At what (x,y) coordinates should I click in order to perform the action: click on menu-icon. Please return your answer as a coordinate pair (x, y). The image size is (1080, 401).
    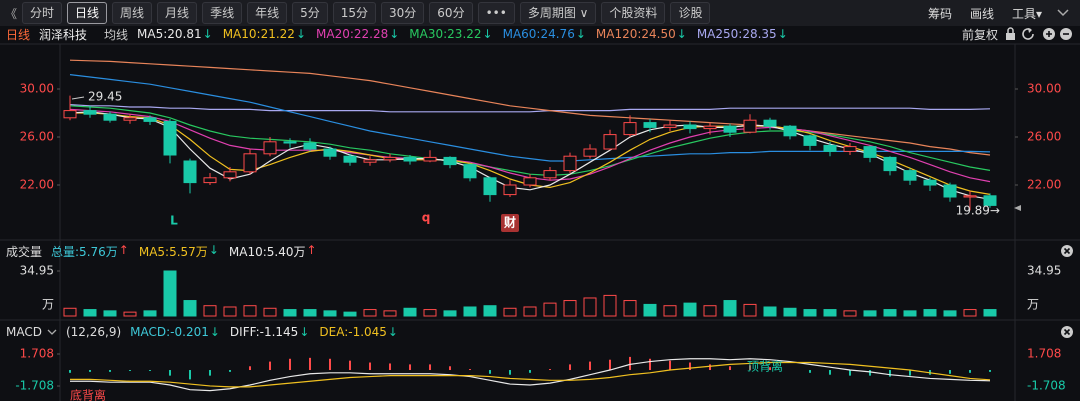
    Looking at the image, I should click on (1063, 13).